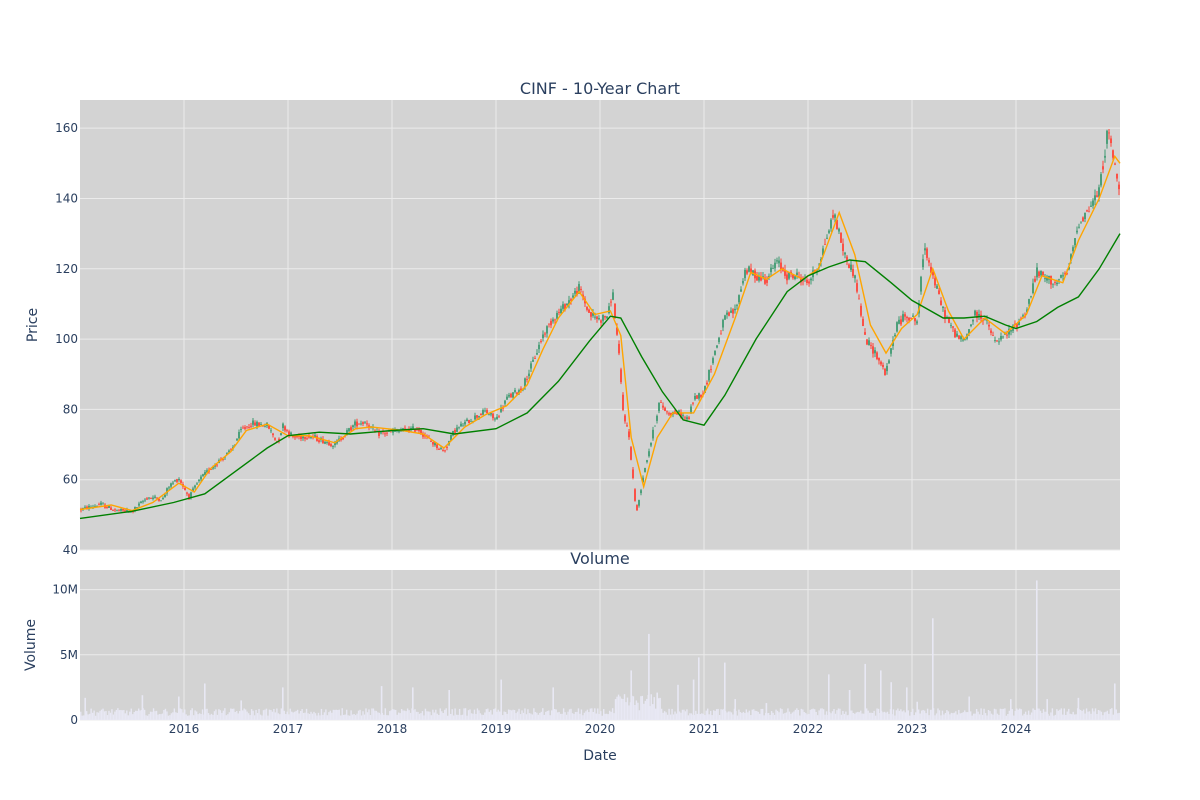 This screenshot has height=800, width=1200. Describe the element at coordinates (65, 655) in the screenshot. I see `volume-y-ticks: 0 5M 10M` at that location.